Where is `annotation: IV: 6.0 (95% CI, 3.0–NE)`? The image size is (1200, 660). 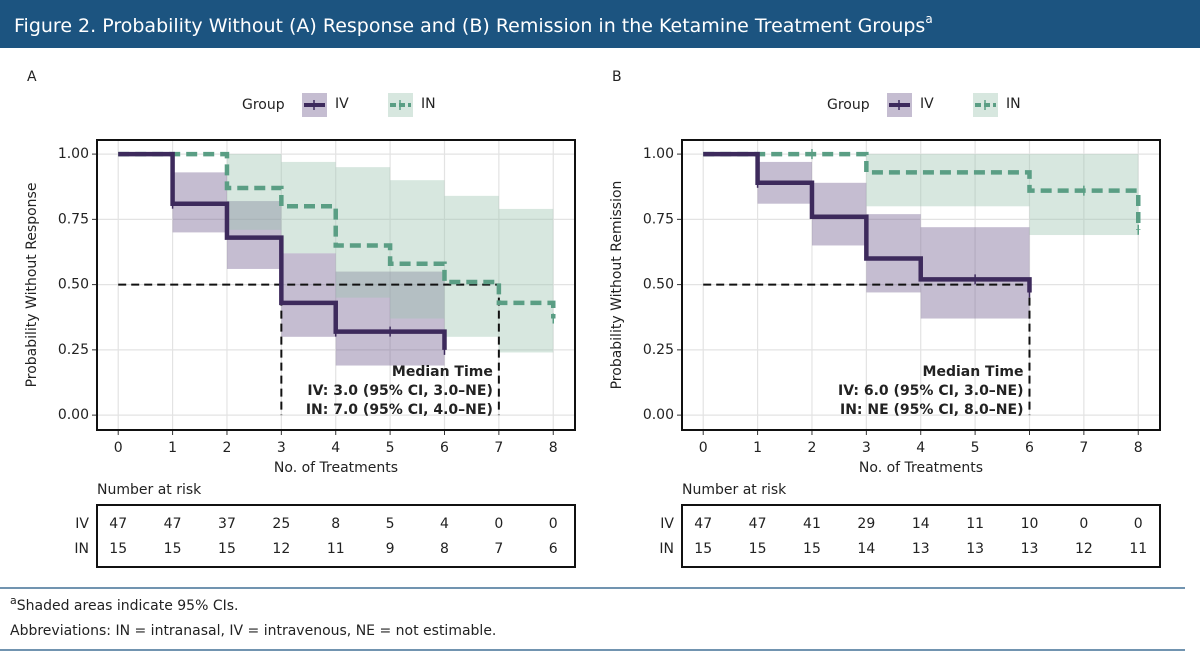 annotation: IV: 6.0 (95% CI, 3.0–NE) is located at coordinates (931, 391).